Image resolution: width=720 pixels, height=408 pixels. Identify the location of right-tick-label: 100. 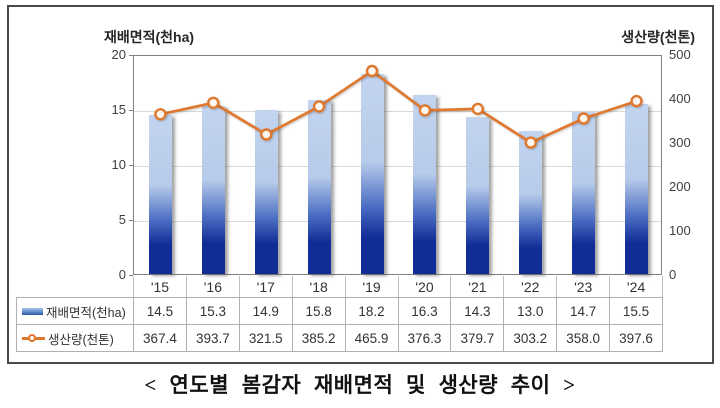
(680, 230).